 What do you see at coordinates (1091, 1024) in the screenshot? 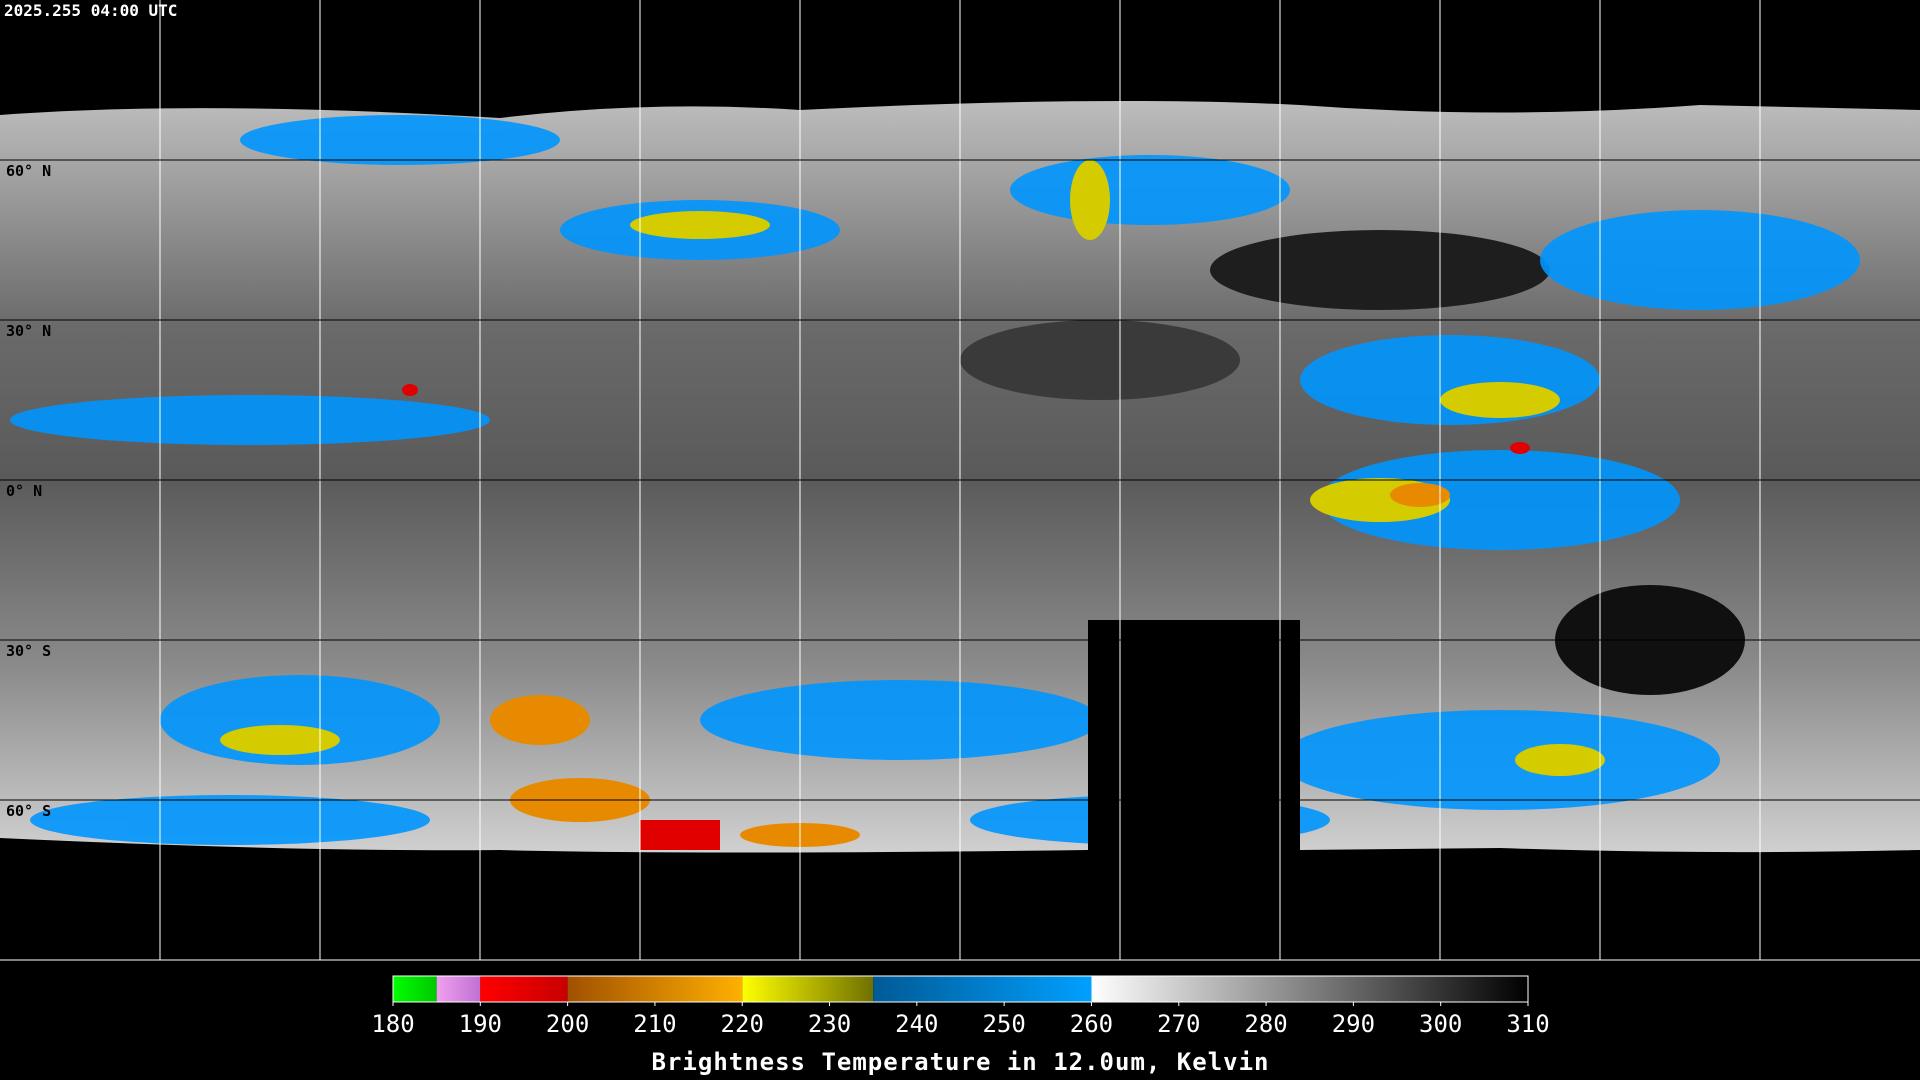
I see `colorbar-tick-label: 260` at bounding box center [1091, 1024].